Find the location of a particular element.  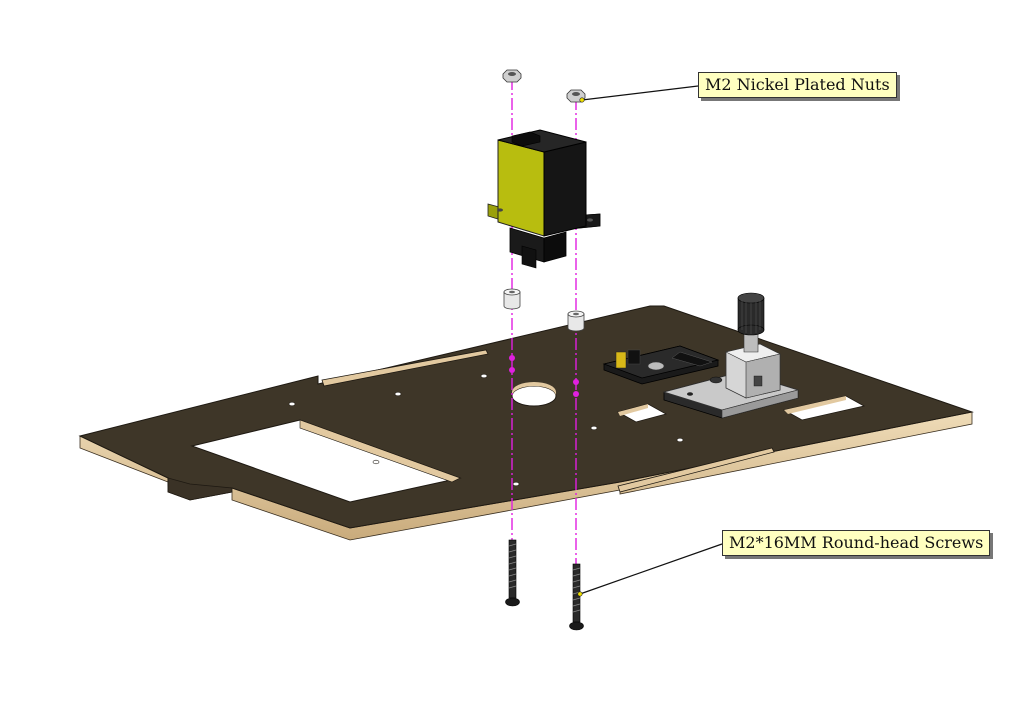

plate-bottom-slot is located at coordinates (696, 470).